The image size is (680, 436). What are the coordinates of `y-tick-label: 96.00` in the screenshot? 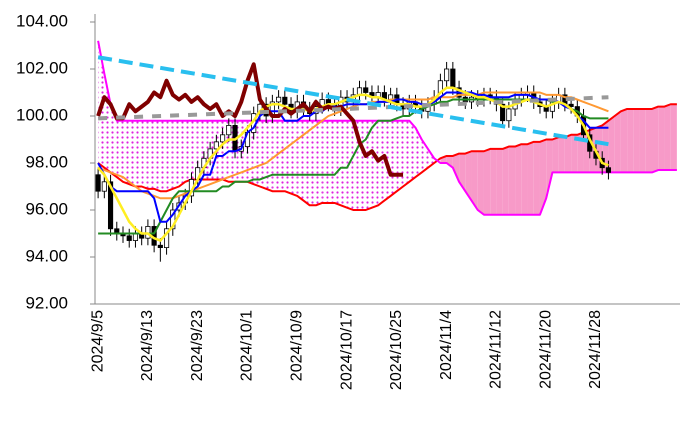 It's located at (46, 208).